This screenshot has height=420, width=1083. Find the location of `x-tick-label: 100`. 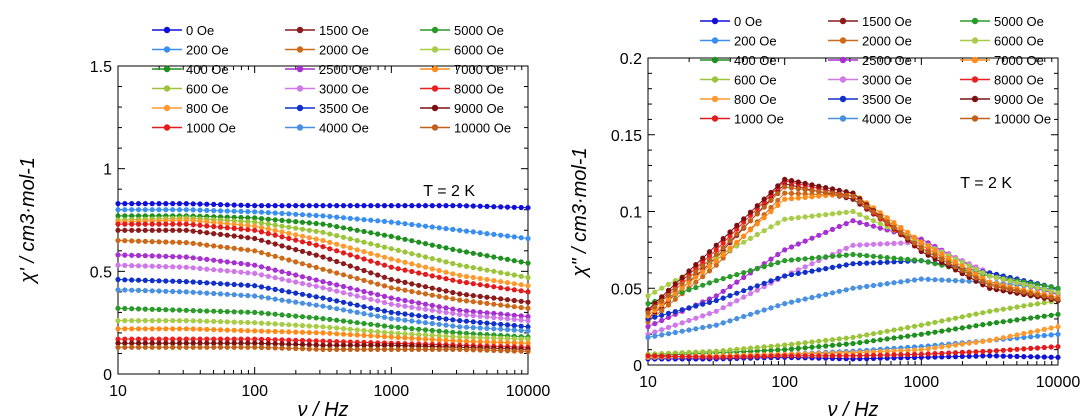

x-tick-label: 100 is located at coordinates (254, 391).